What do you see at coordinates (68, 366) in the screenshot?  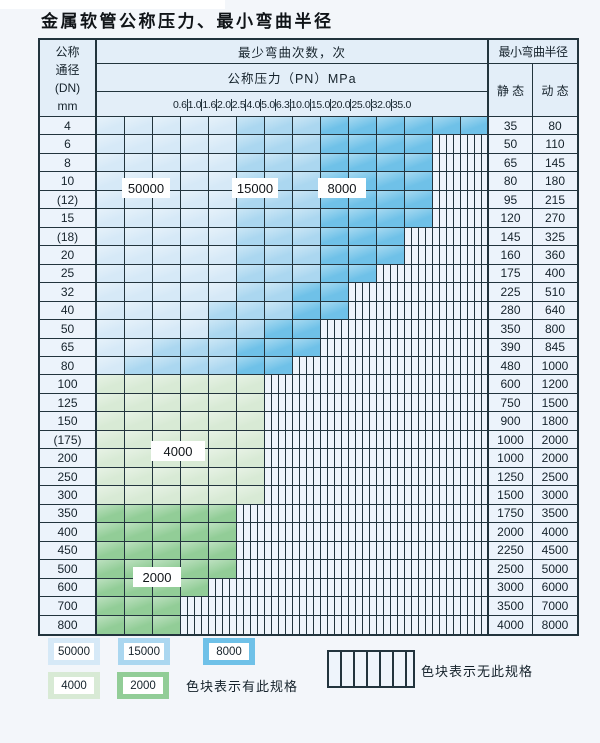 I see `dn-cell: 80` at bounding box center [68, 366].